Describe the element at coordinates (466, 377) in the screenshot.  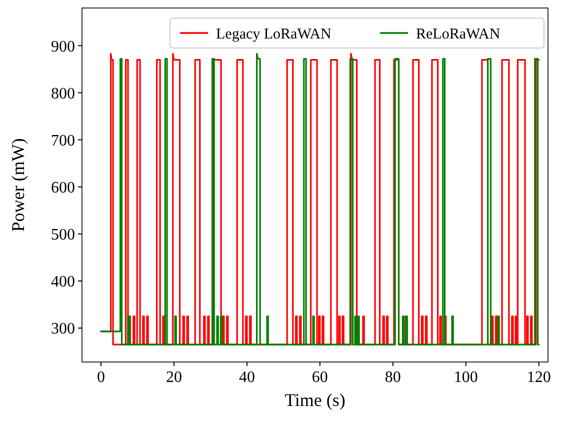
I see `x-tick-label: 100` at that location.